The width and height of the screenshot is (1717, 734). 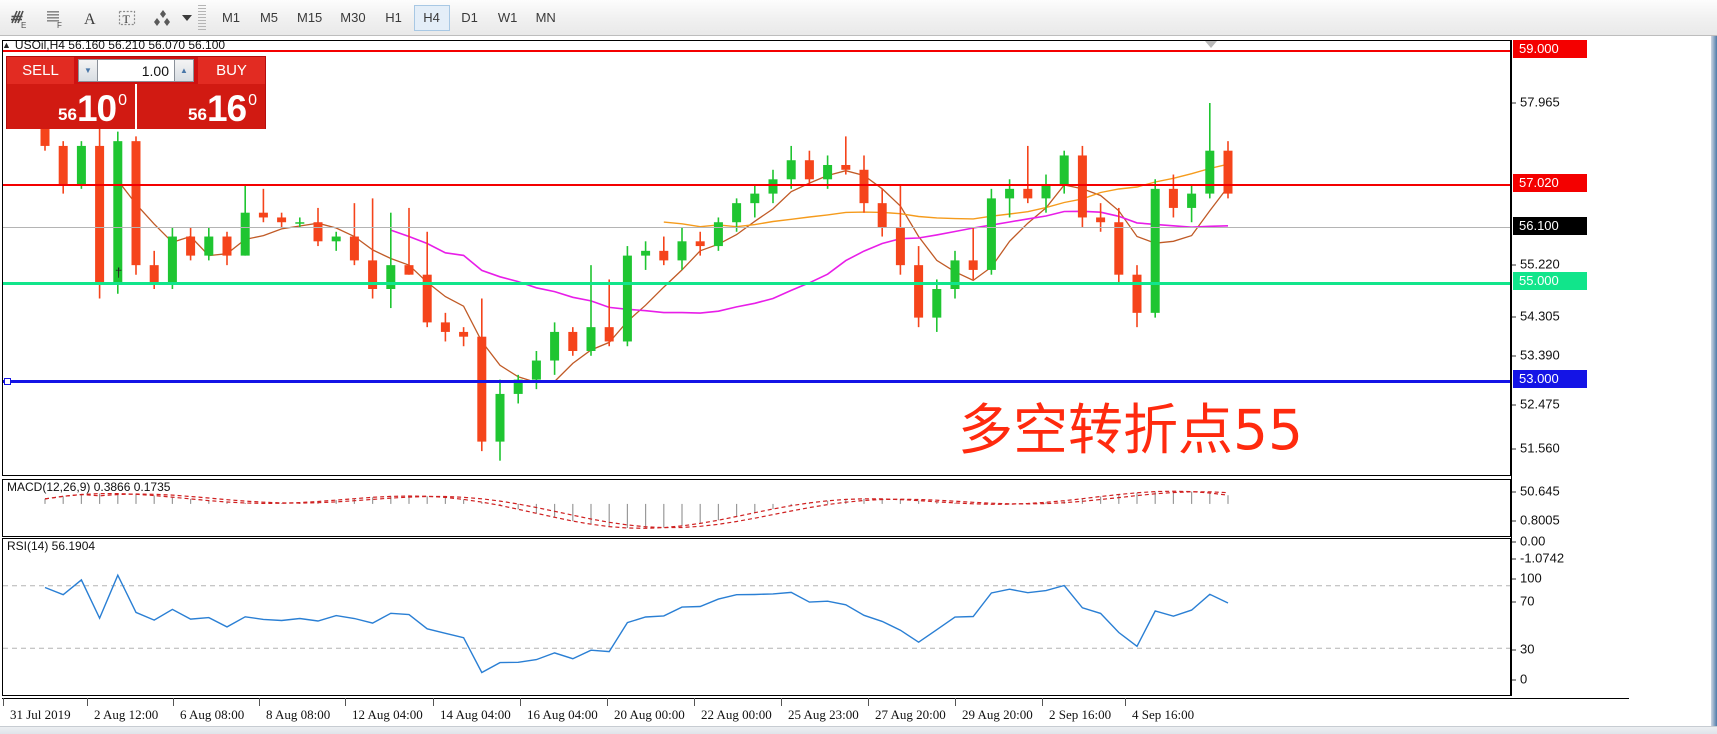 I want to click on time-tick-9: 25 Aug 23:00, so click(x=820, y=710).